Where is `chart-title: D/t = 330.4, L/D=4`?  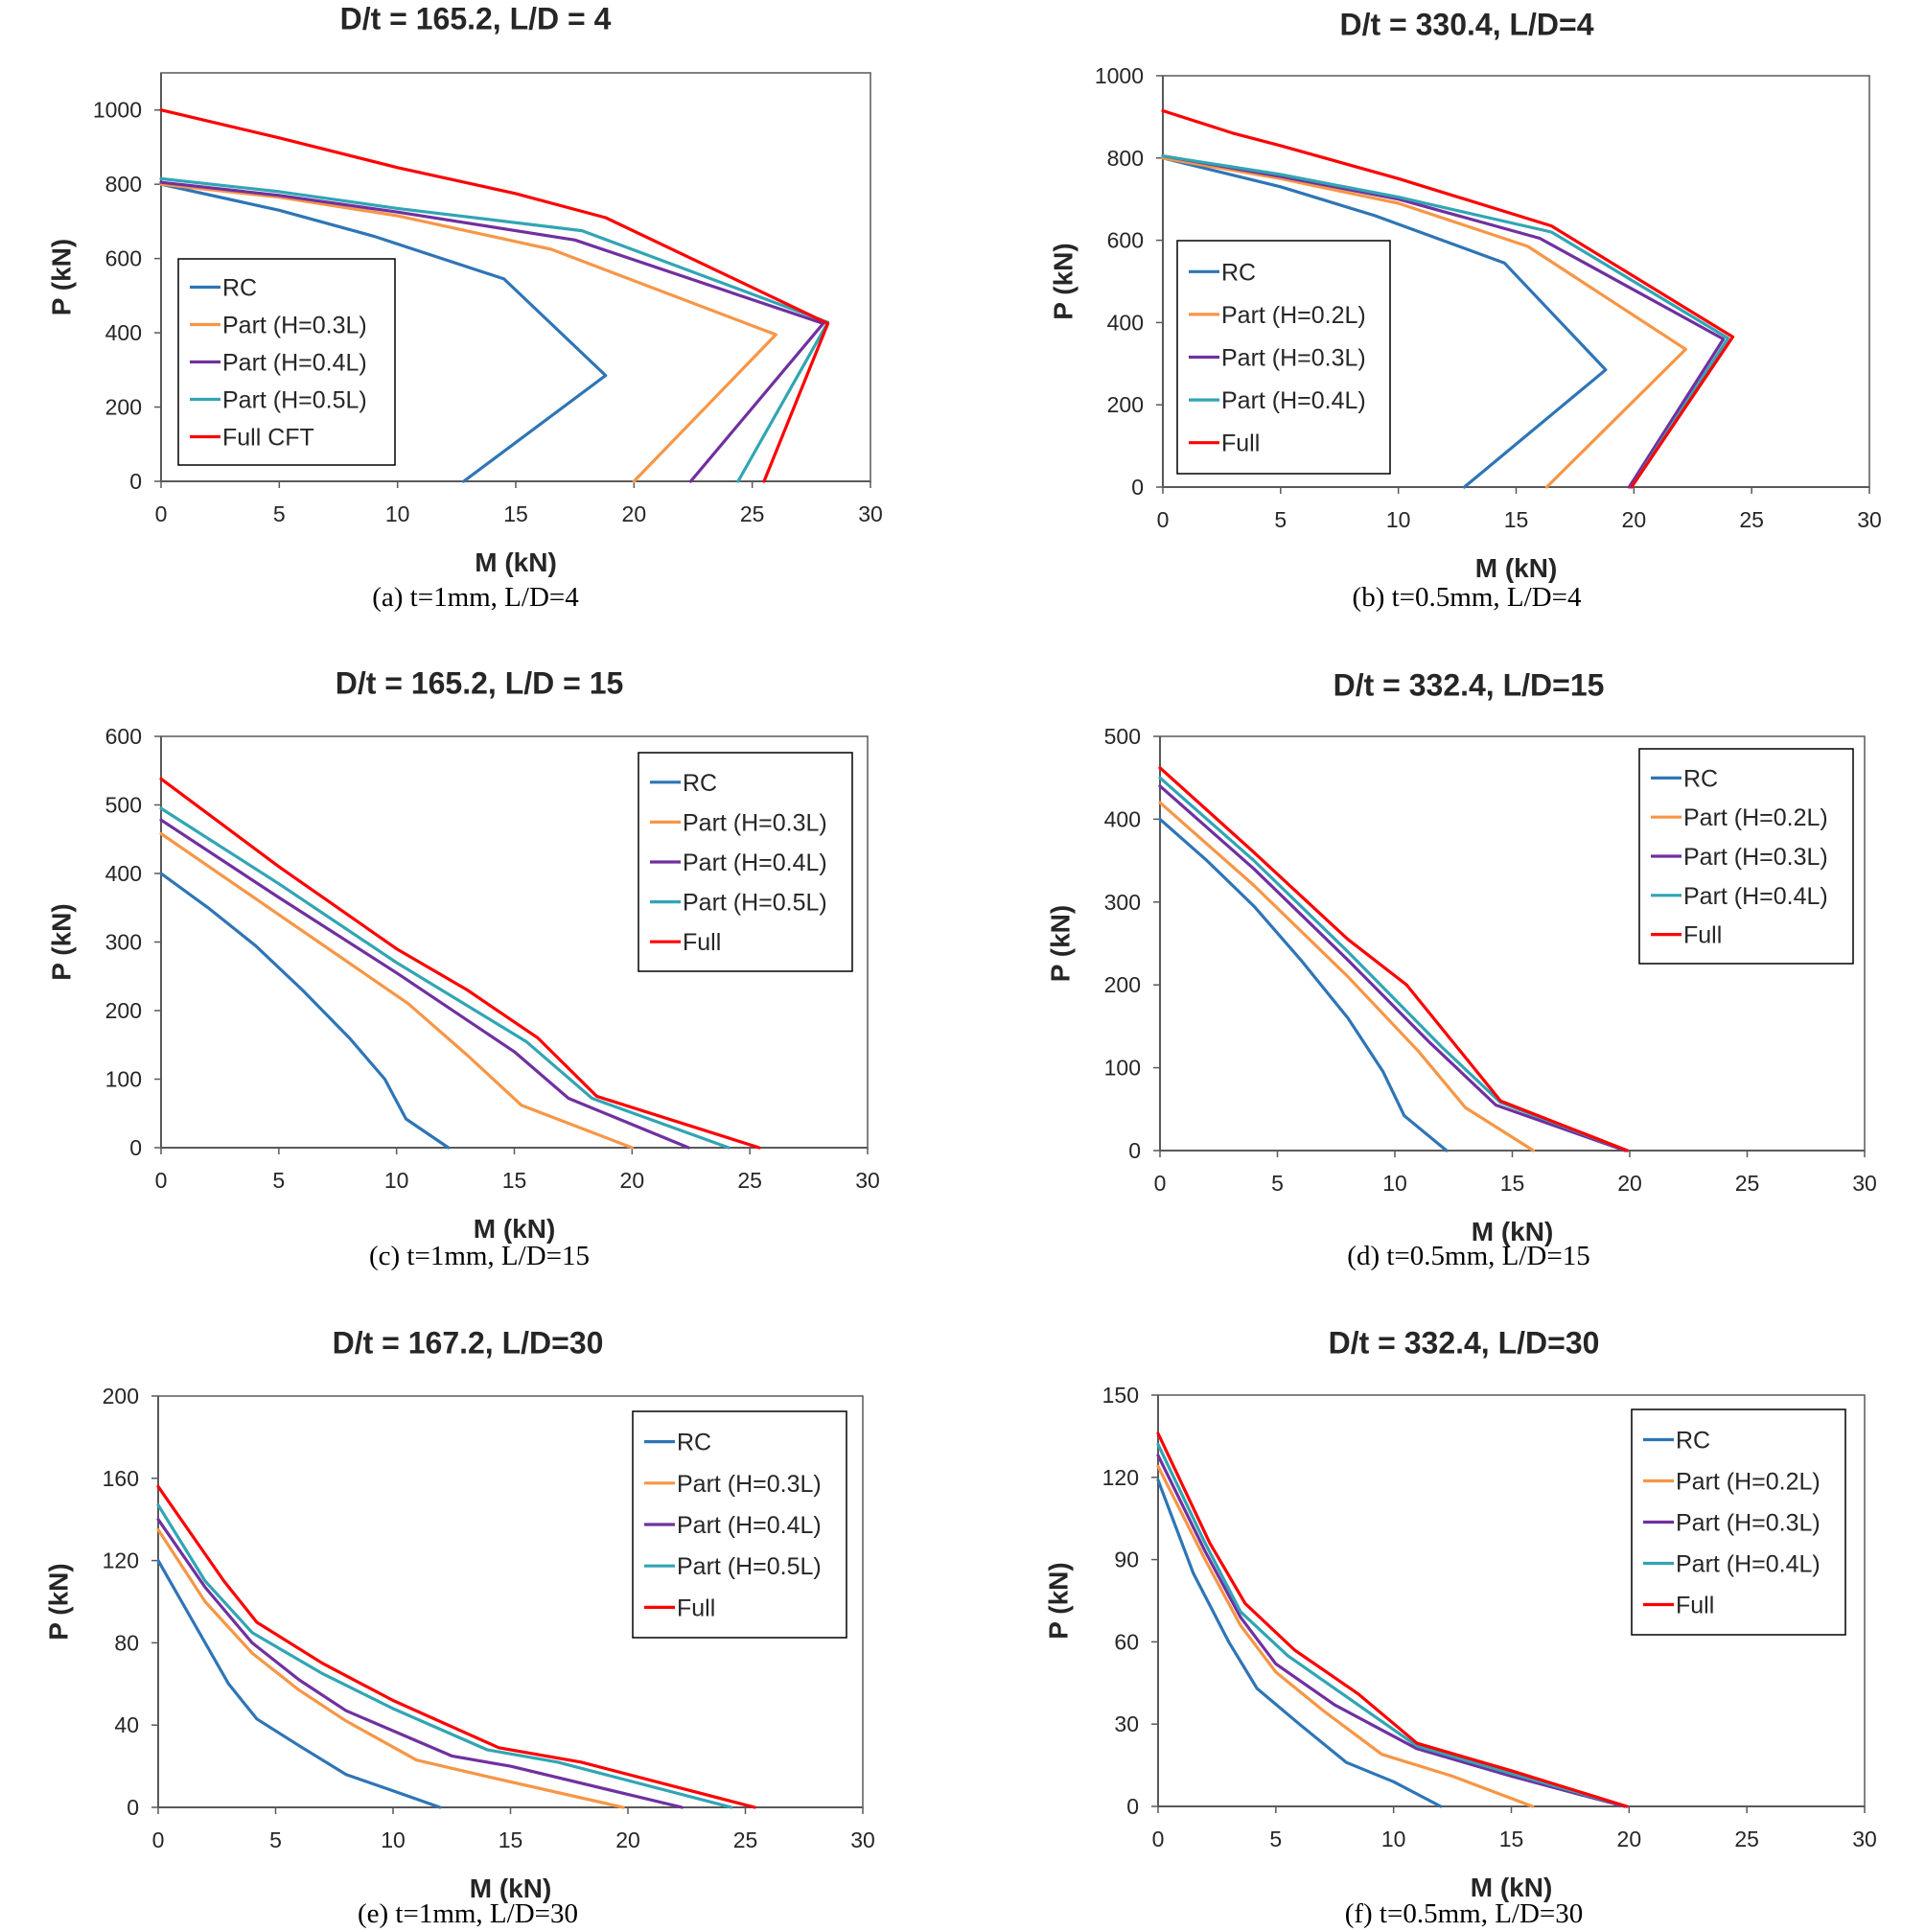 chart-title: D/t = 330.4, L/D=4 is located at coordinates (1466, 24).